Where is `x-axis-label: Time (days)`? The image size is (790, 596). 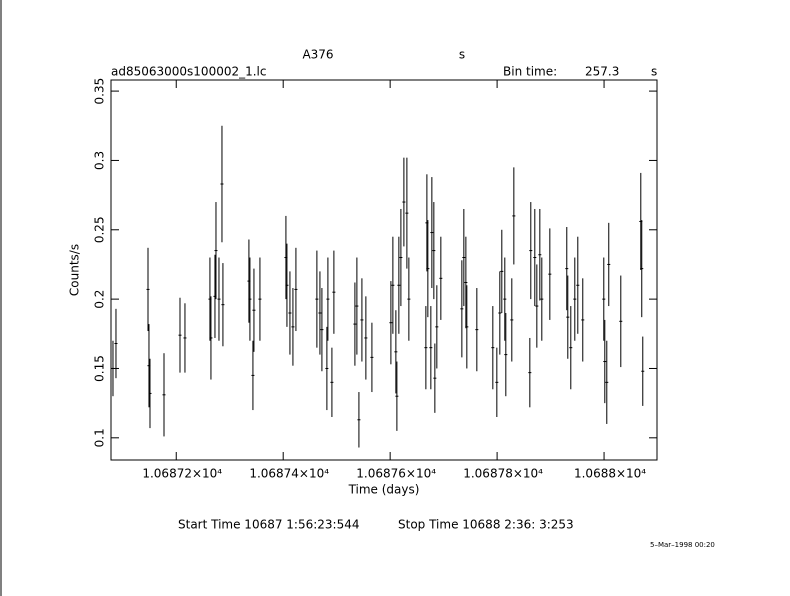 x-axis-label: Time (days) is located at coordinates (384, 490).